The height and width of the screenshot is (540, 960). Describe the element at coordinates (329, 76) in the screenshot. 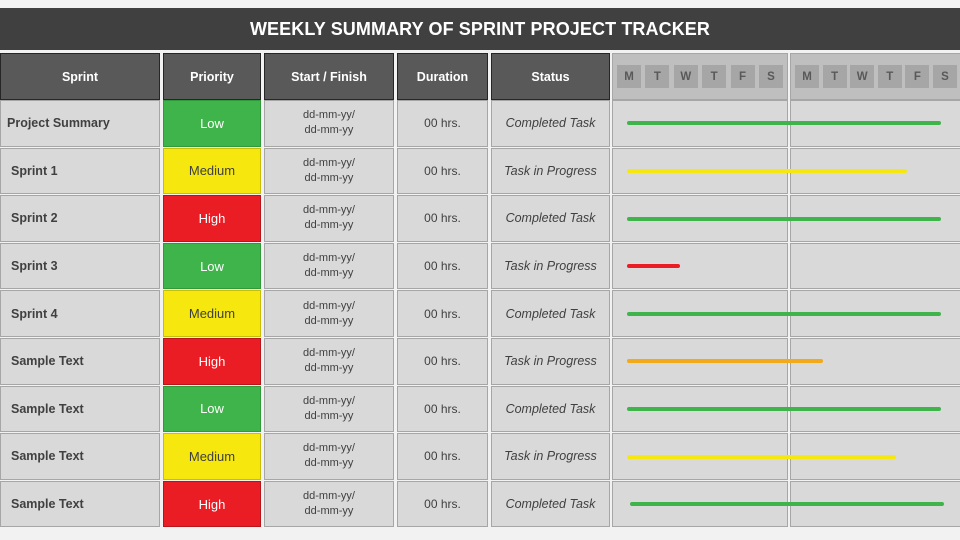

I see `column-header-start-finish: Start / Finish` at that location.